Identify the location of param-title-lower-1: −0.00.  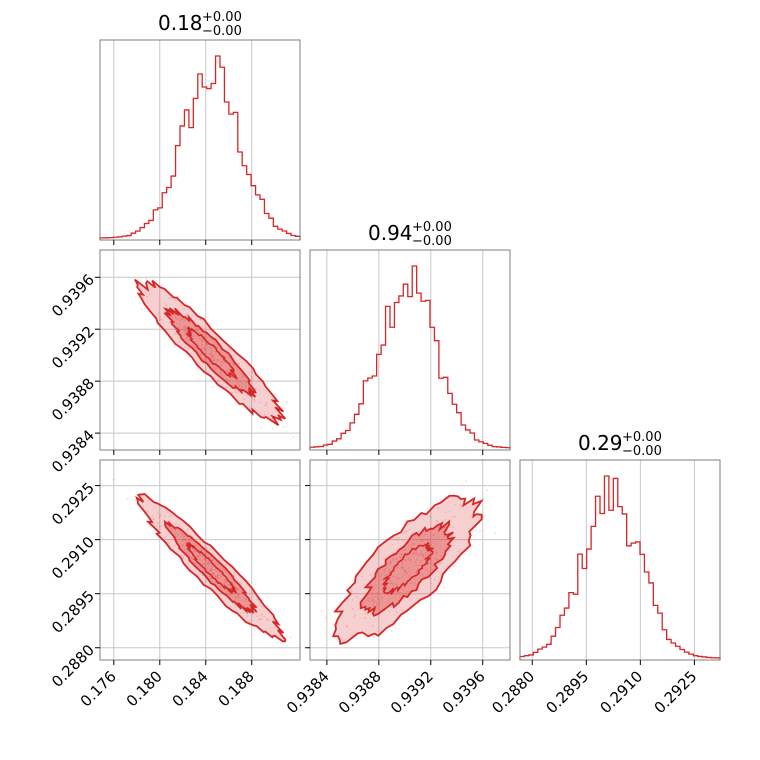
(432, 241).